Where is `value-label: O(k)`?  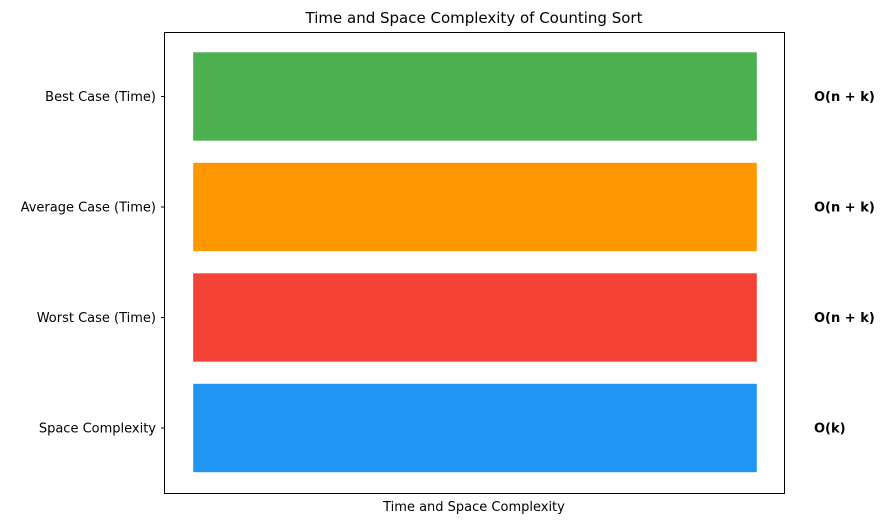
value-label: O(k) is located at coordinates (830, 429).